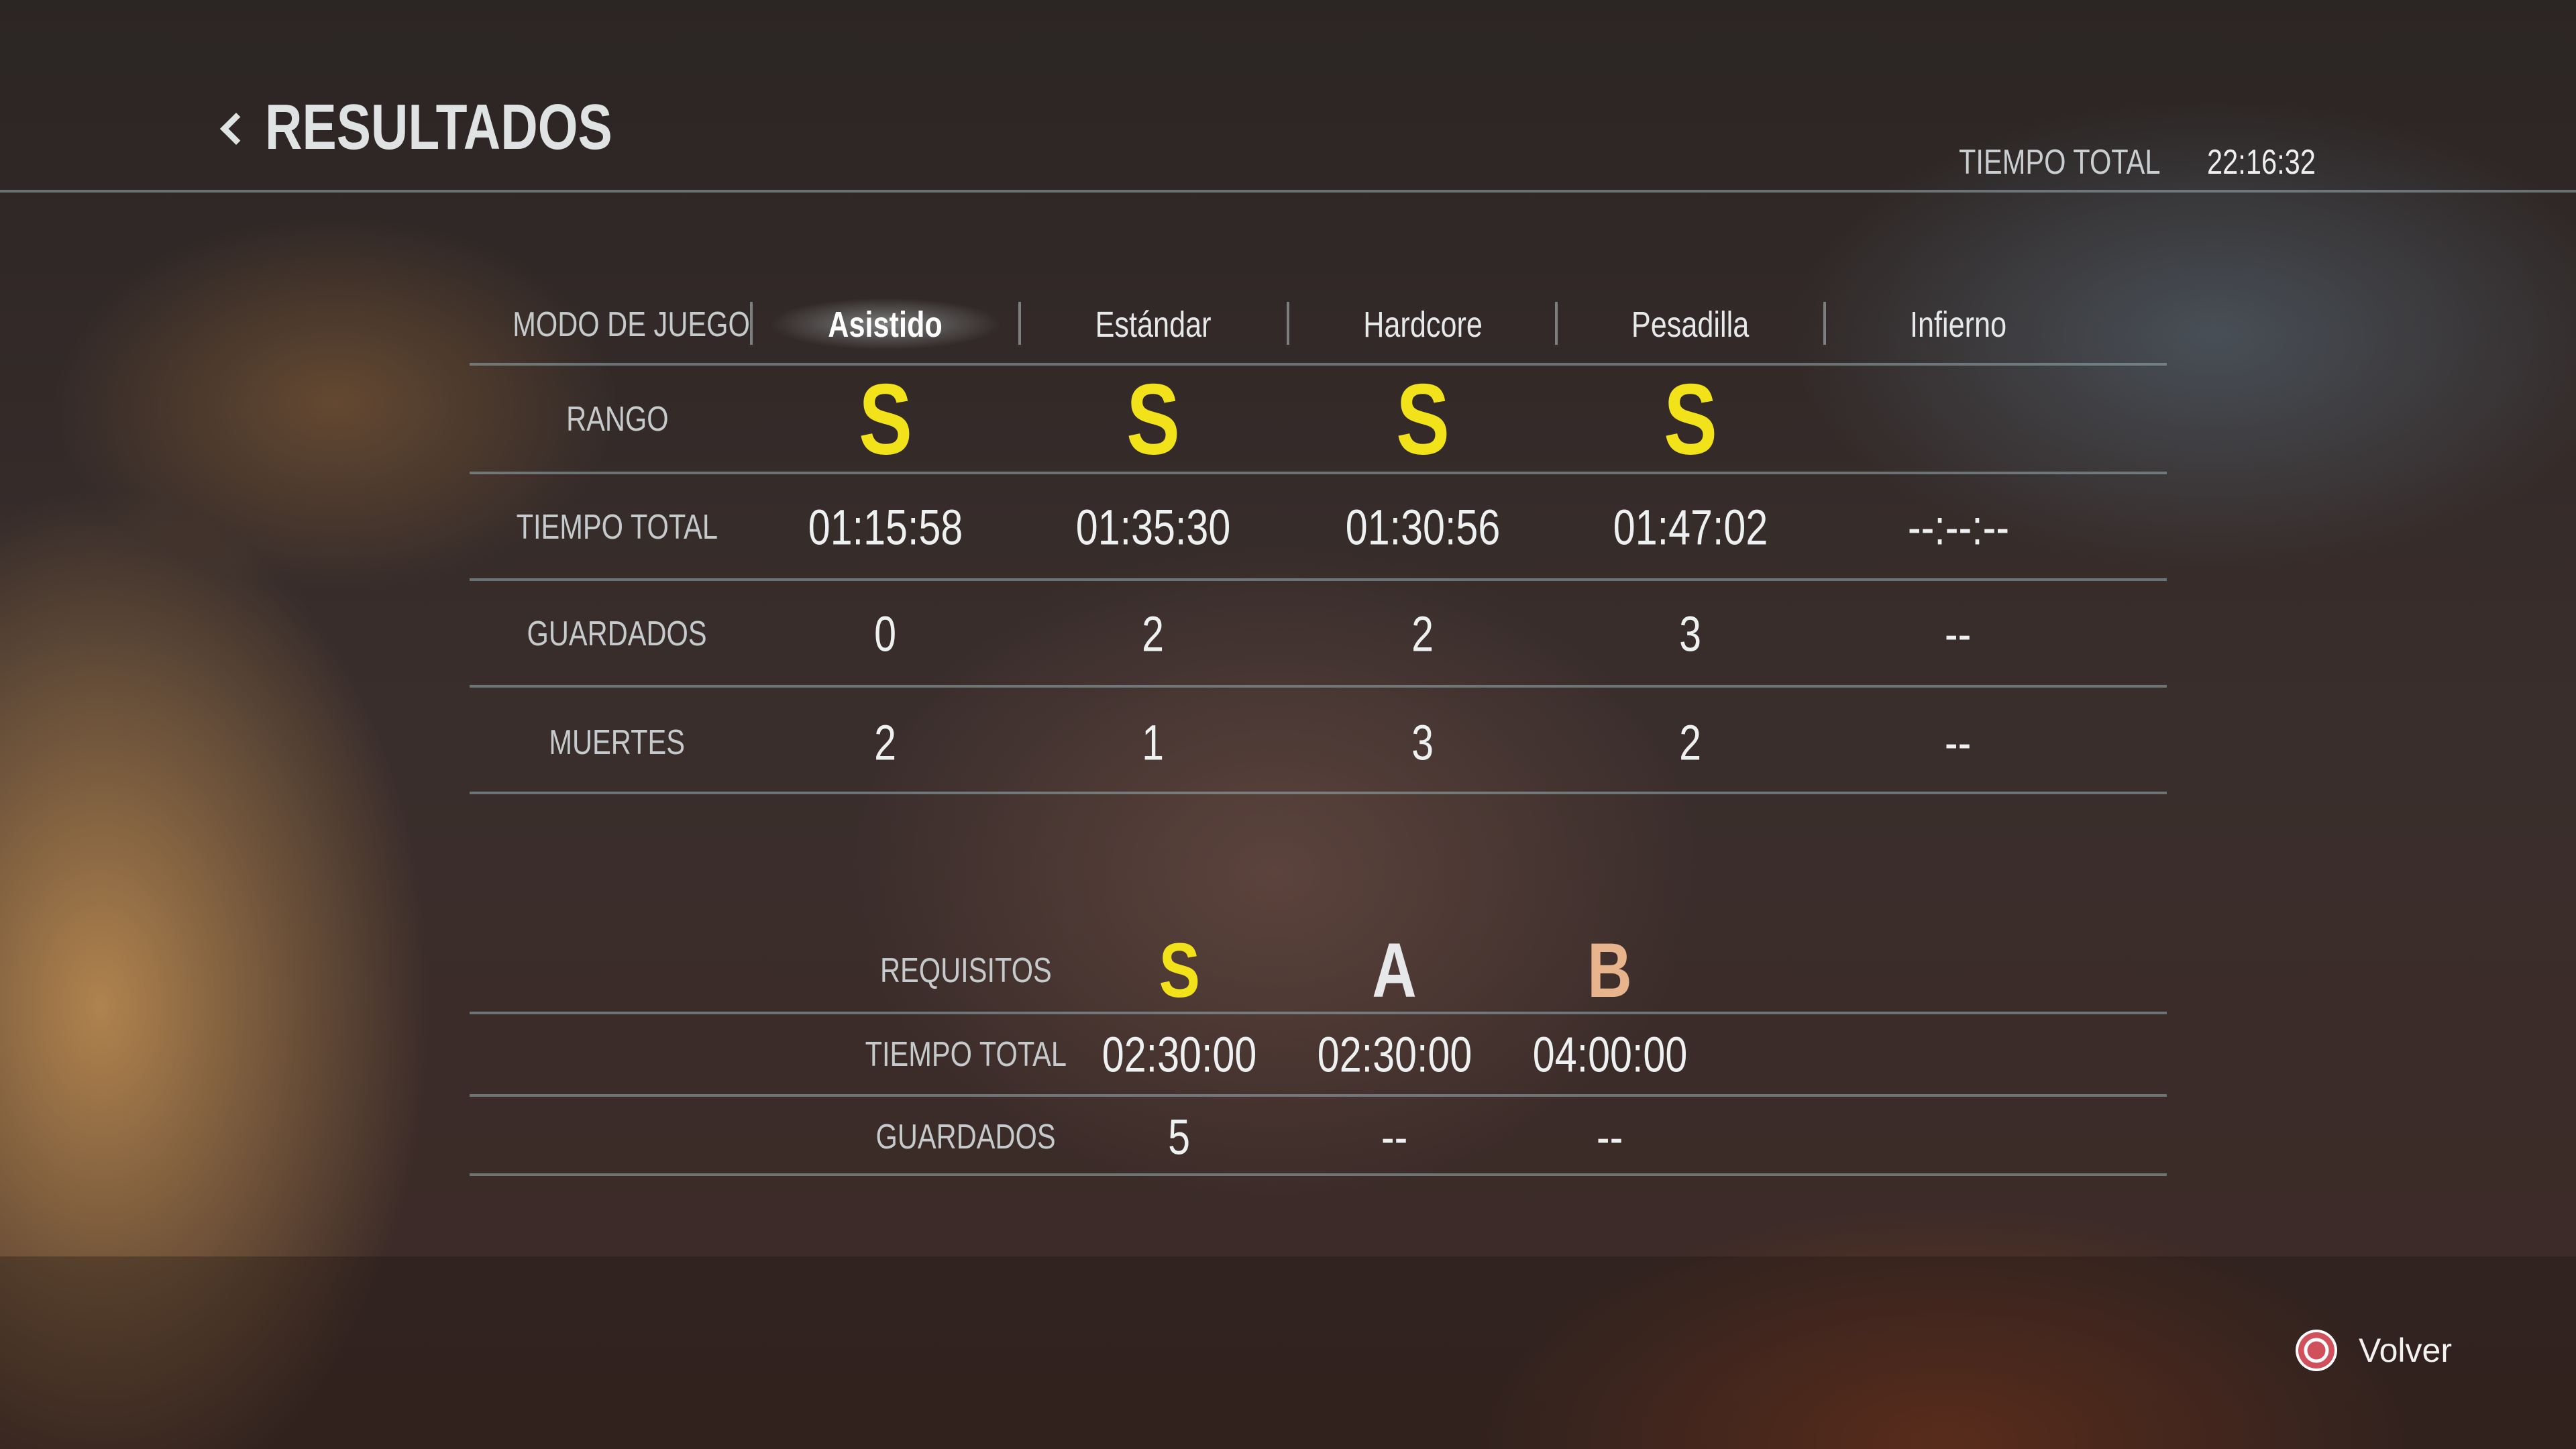  I want to click on page-title: RESULTADOS, so click(438, 127).